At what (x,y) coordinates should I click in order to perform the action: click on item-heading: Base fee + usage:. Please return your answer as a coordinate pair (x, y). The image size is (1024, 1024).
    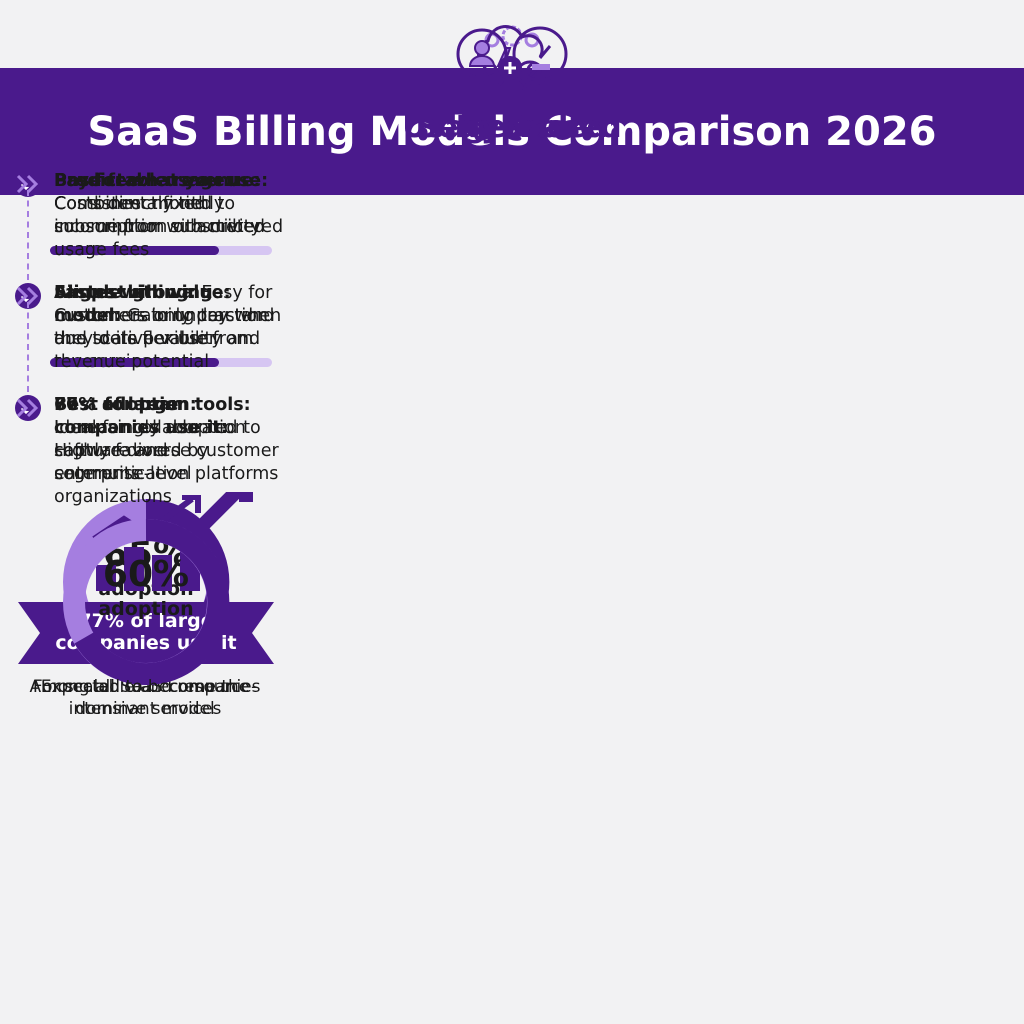
    Looking at the image, I should click on (143, 181).